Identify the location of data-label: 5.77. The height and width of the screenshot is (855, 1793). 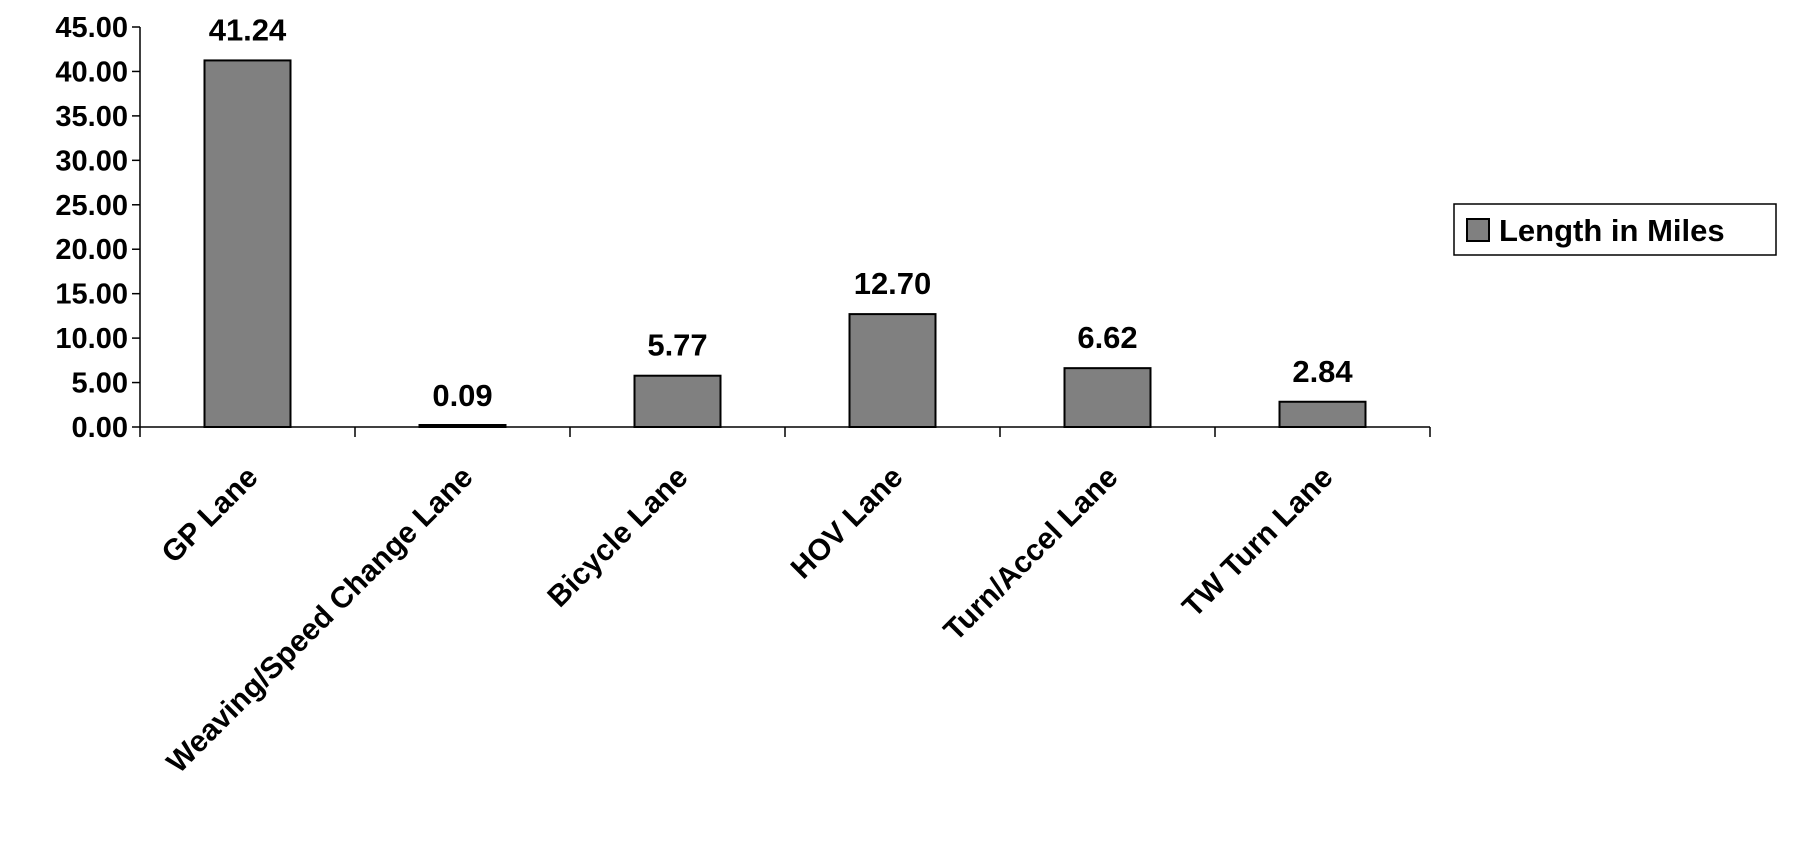
(677, 345).